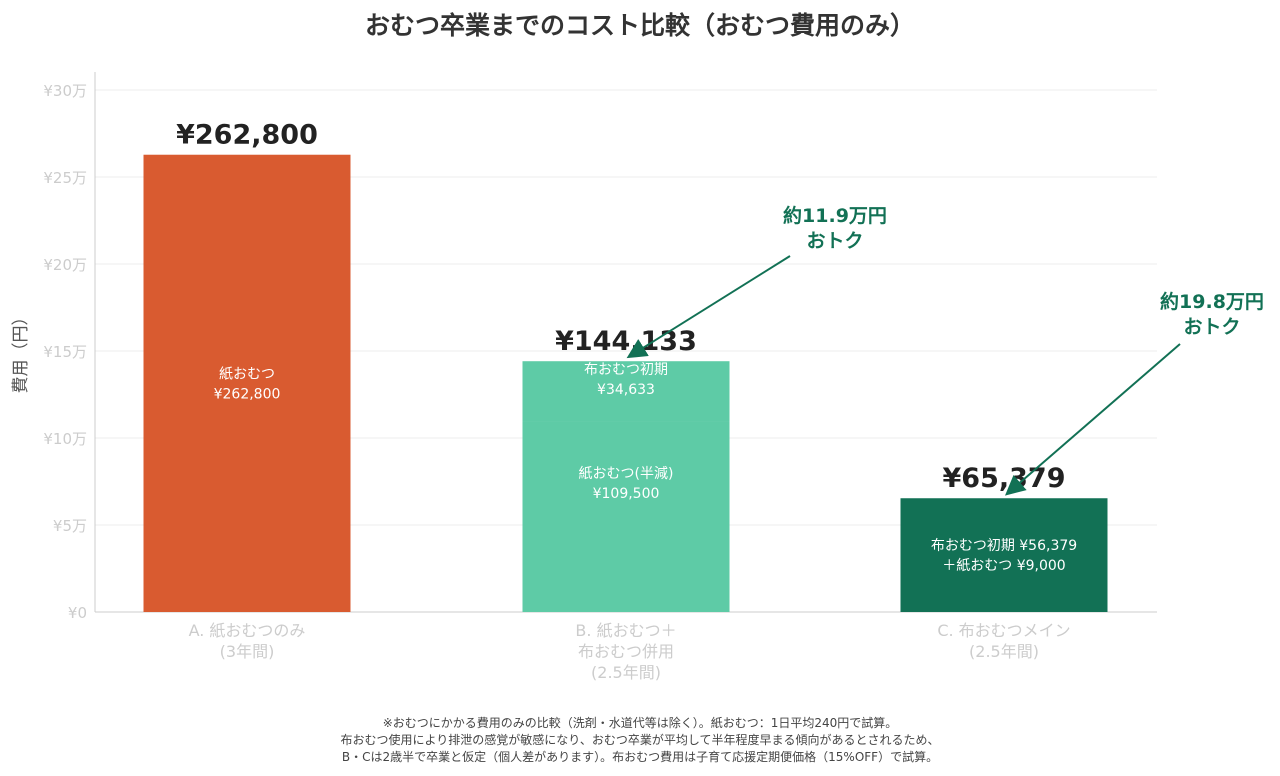 This screenshot has height=776, width=1280. What do you see at coordinates (65, 178) in the screenshot?
I see `y-tick-label: ¥25万` at bounding box center [65, 178].